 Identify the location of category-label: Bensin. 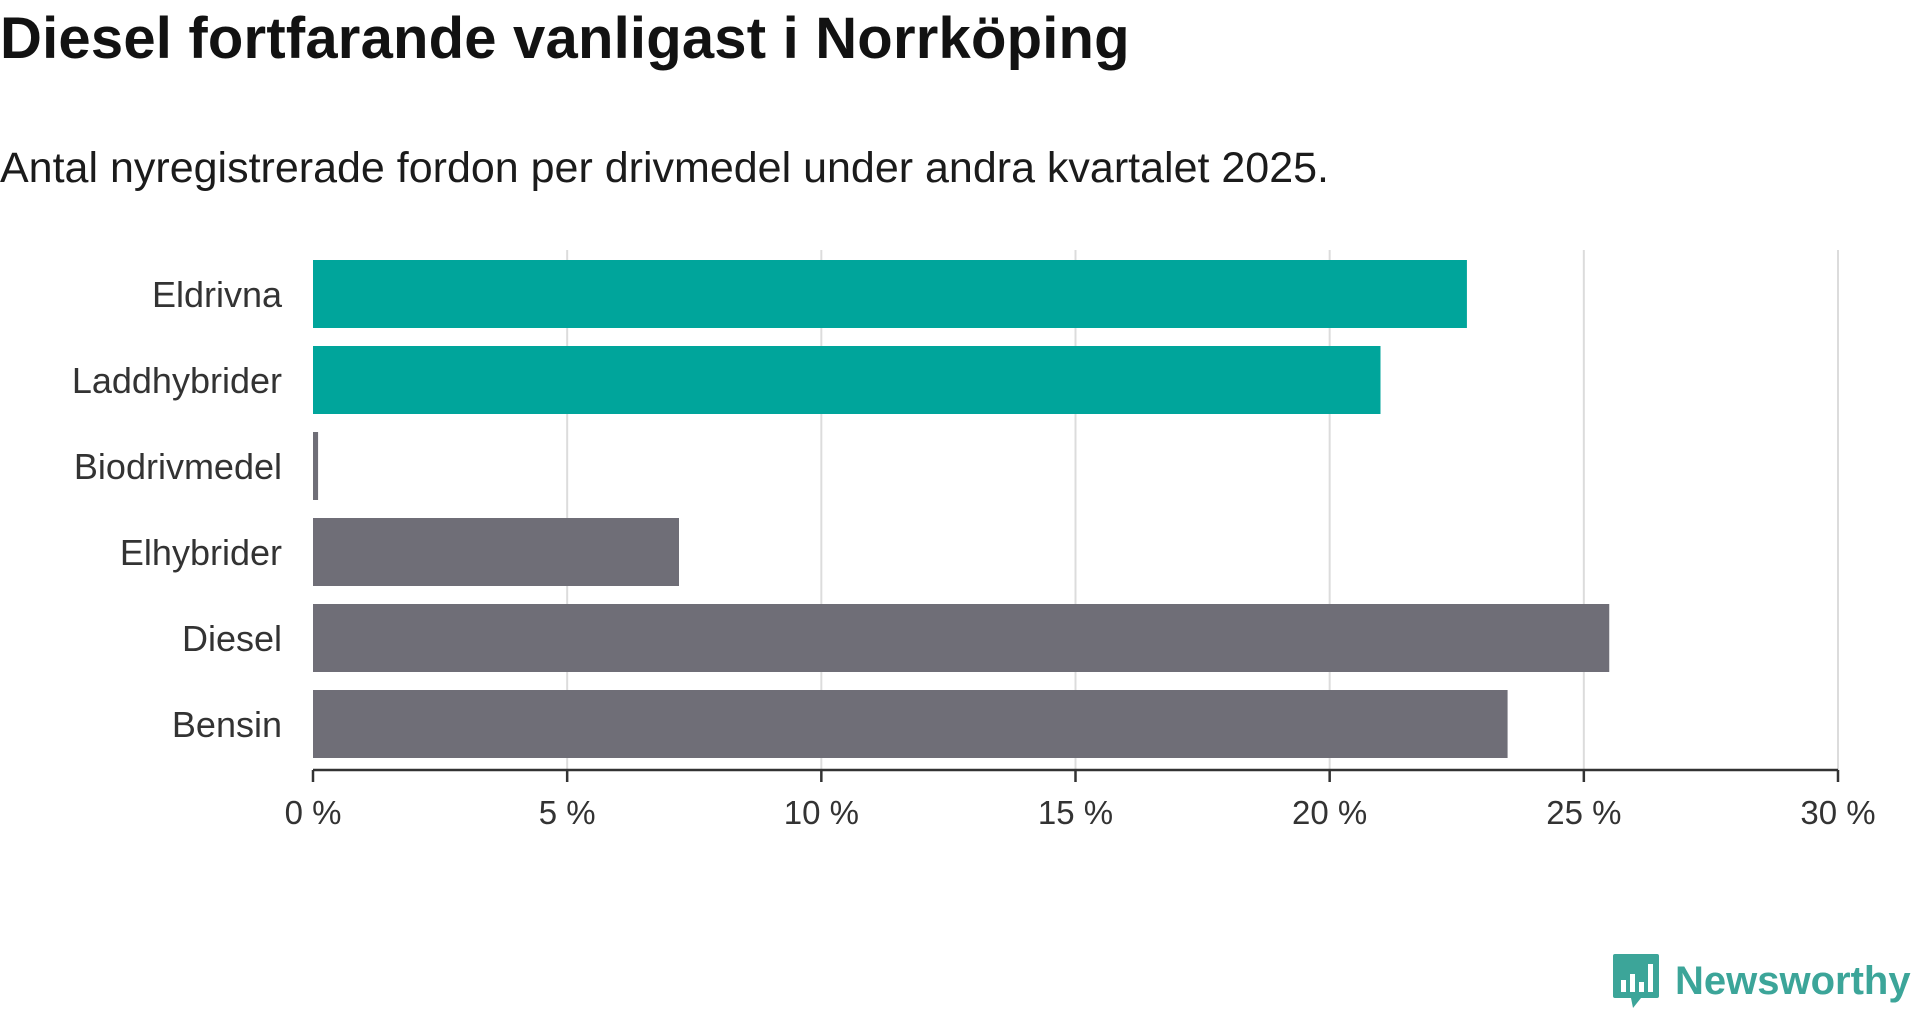
(227, 724).